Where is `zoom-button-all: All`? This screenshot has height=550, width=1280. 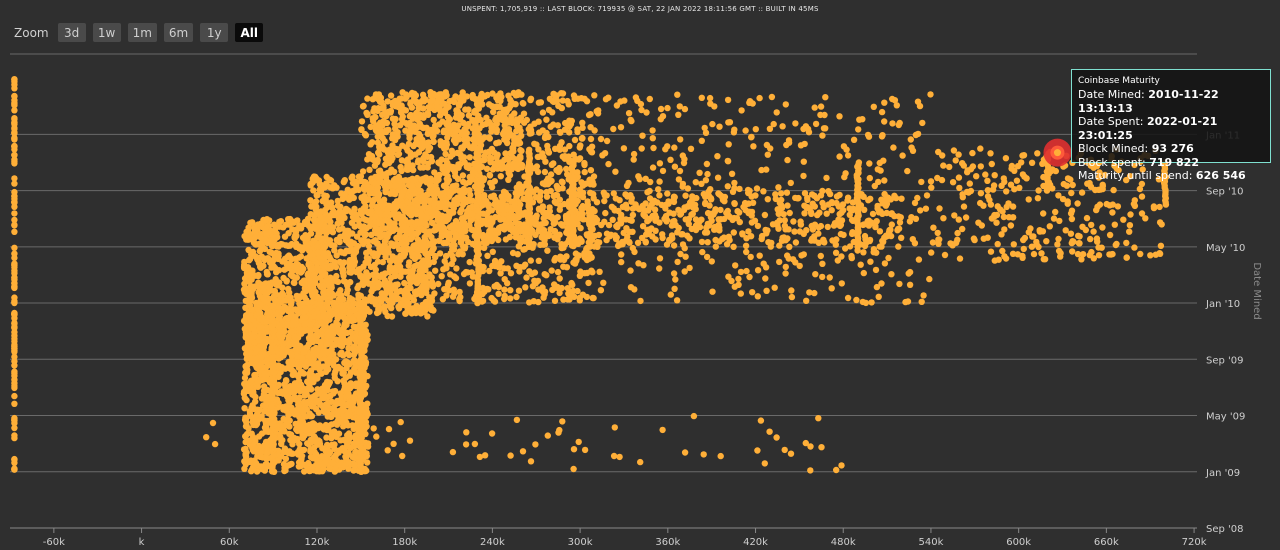
zoom-button-all: All is located at coordinates (249, 32).